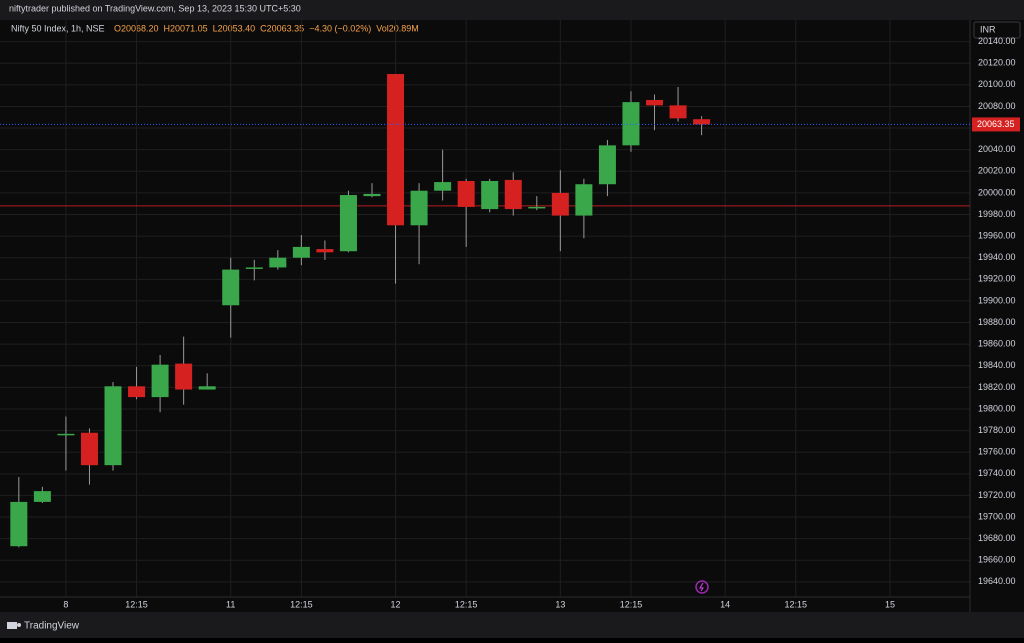 Image resolution: width=1024 pixels, height=643 pixels. Describe the element at coordinates (997, 41) in the screenshot. I see `y-tick-label: 20140.00` at that location.